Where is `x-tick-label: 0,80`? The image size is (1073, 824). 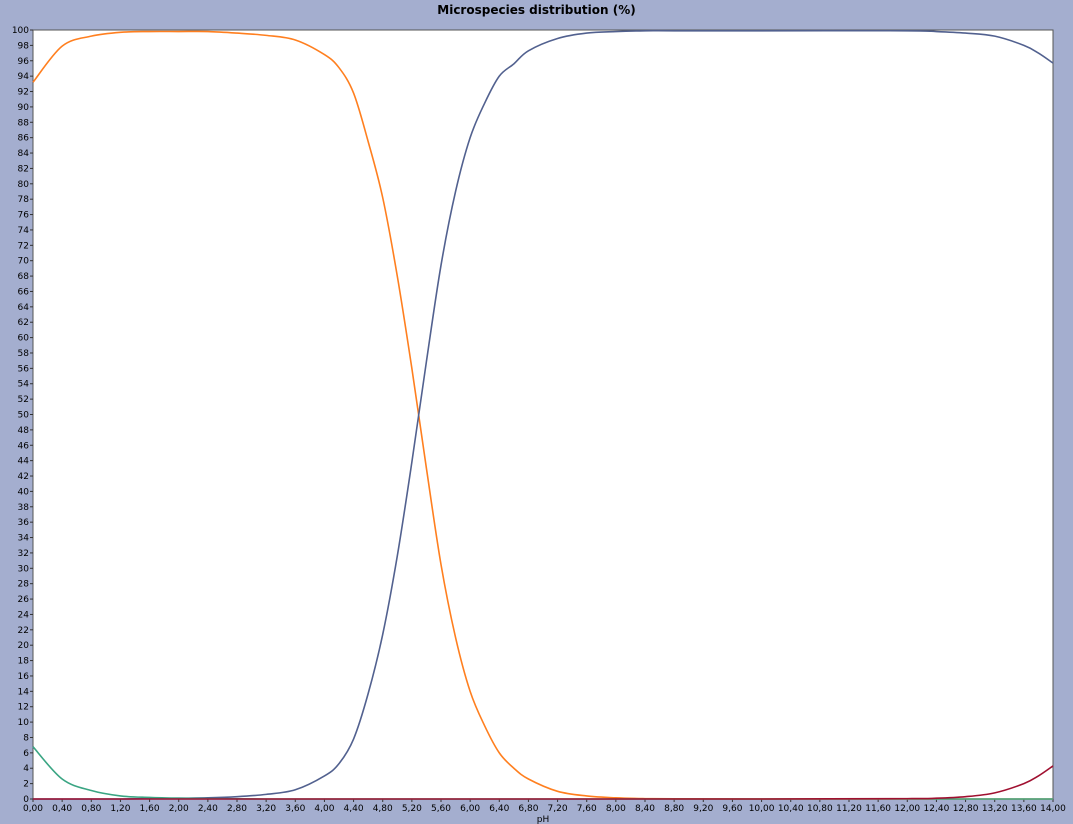 x-tick-label: 0,80 is located at coordinates (91, 809).